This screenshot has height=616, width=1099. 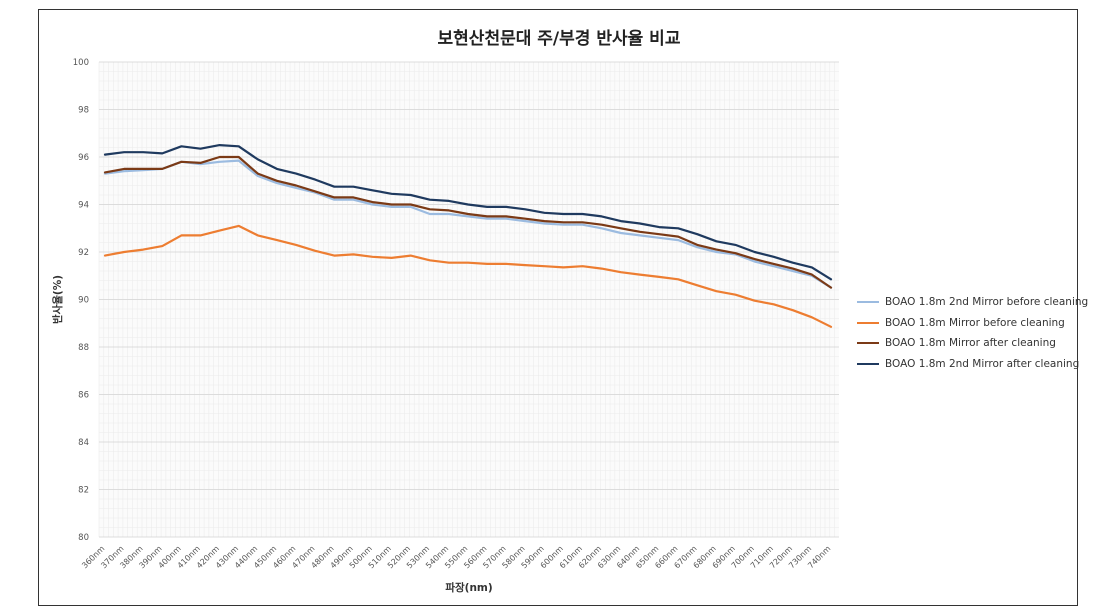 I want to click on y-tick-label: 98, so click(x=83, y=111).